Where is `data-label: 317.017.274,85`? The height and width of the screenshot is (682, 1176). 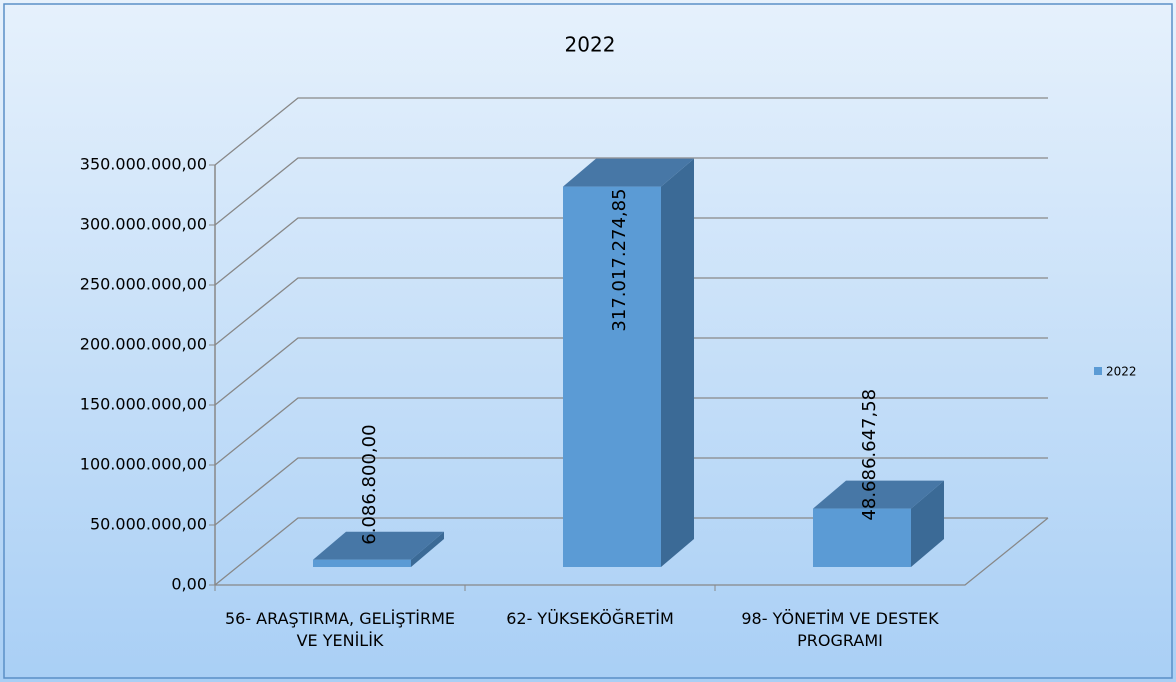
data-label: 317.017.274,85 is located at coordinates (619, 259).